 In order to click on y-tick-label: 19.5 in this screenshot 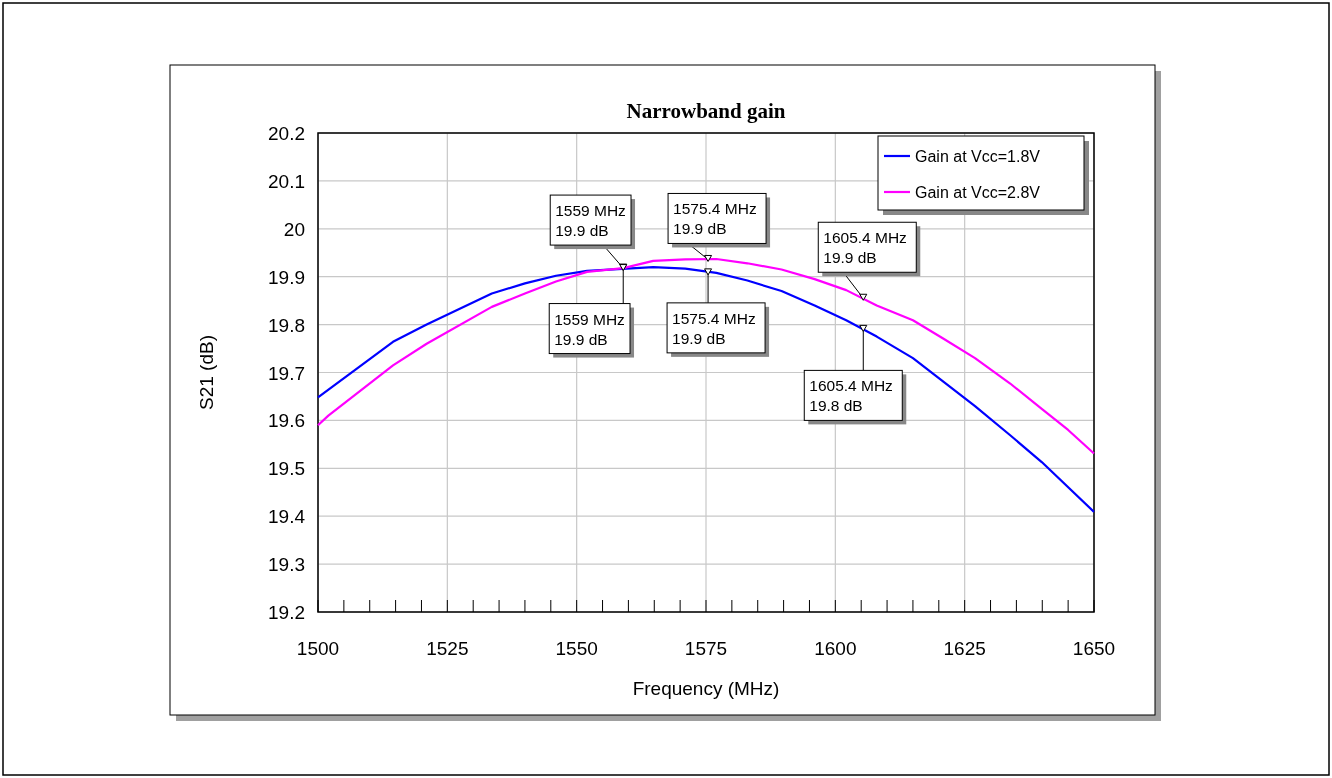, I will do `click(286, 469)`.